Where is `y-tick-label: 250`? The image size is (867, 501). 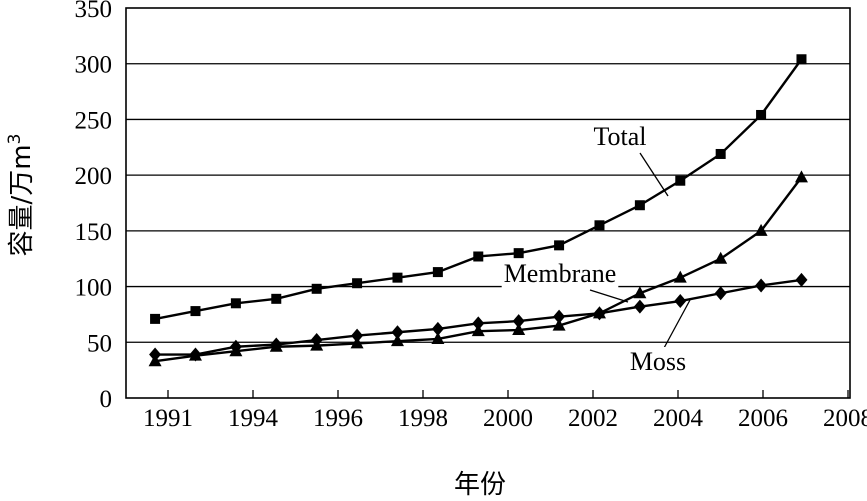
y-tick-label: 250 is located at coordinates (94, 120).